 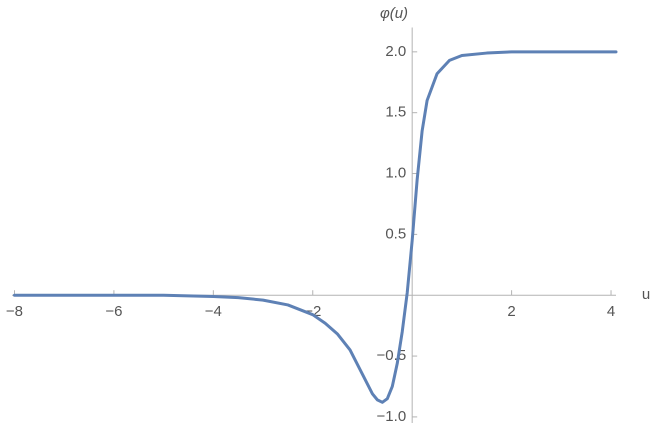 What do you see at coordinates (213, 311) in the screenshot?
I see `x-tick-label: −4` at bounding box center [213, 311].